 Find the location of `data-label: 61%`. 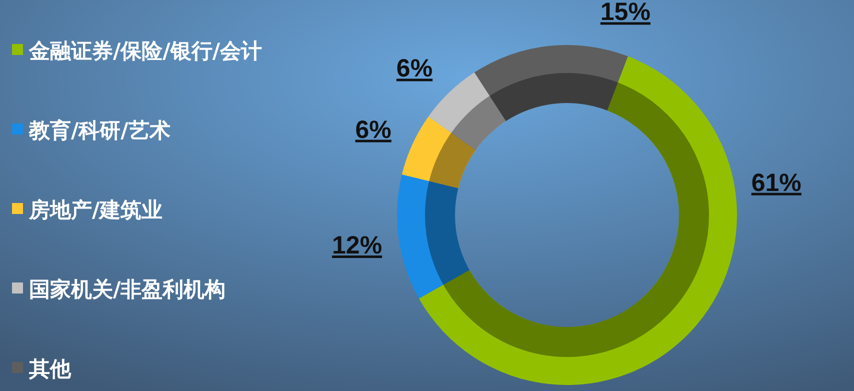

data-label: 61% is located at coordinates (776, 182).